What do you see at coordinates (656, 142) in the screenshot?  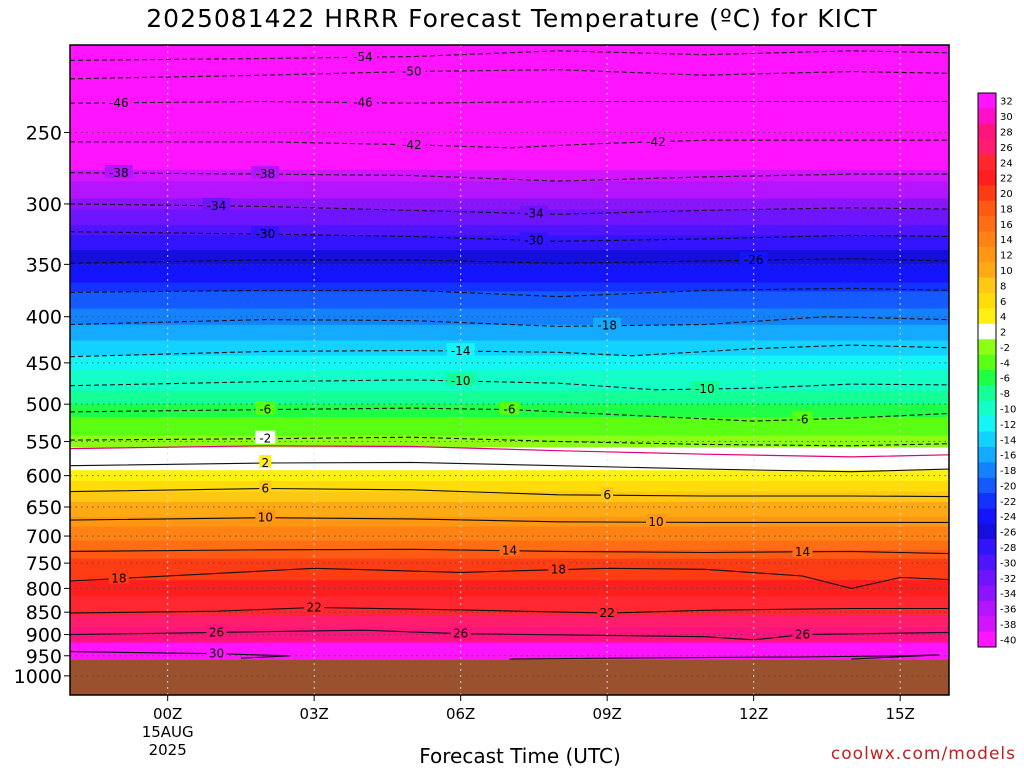 I see `contour-label: -42` at bounding box center [656, 142].